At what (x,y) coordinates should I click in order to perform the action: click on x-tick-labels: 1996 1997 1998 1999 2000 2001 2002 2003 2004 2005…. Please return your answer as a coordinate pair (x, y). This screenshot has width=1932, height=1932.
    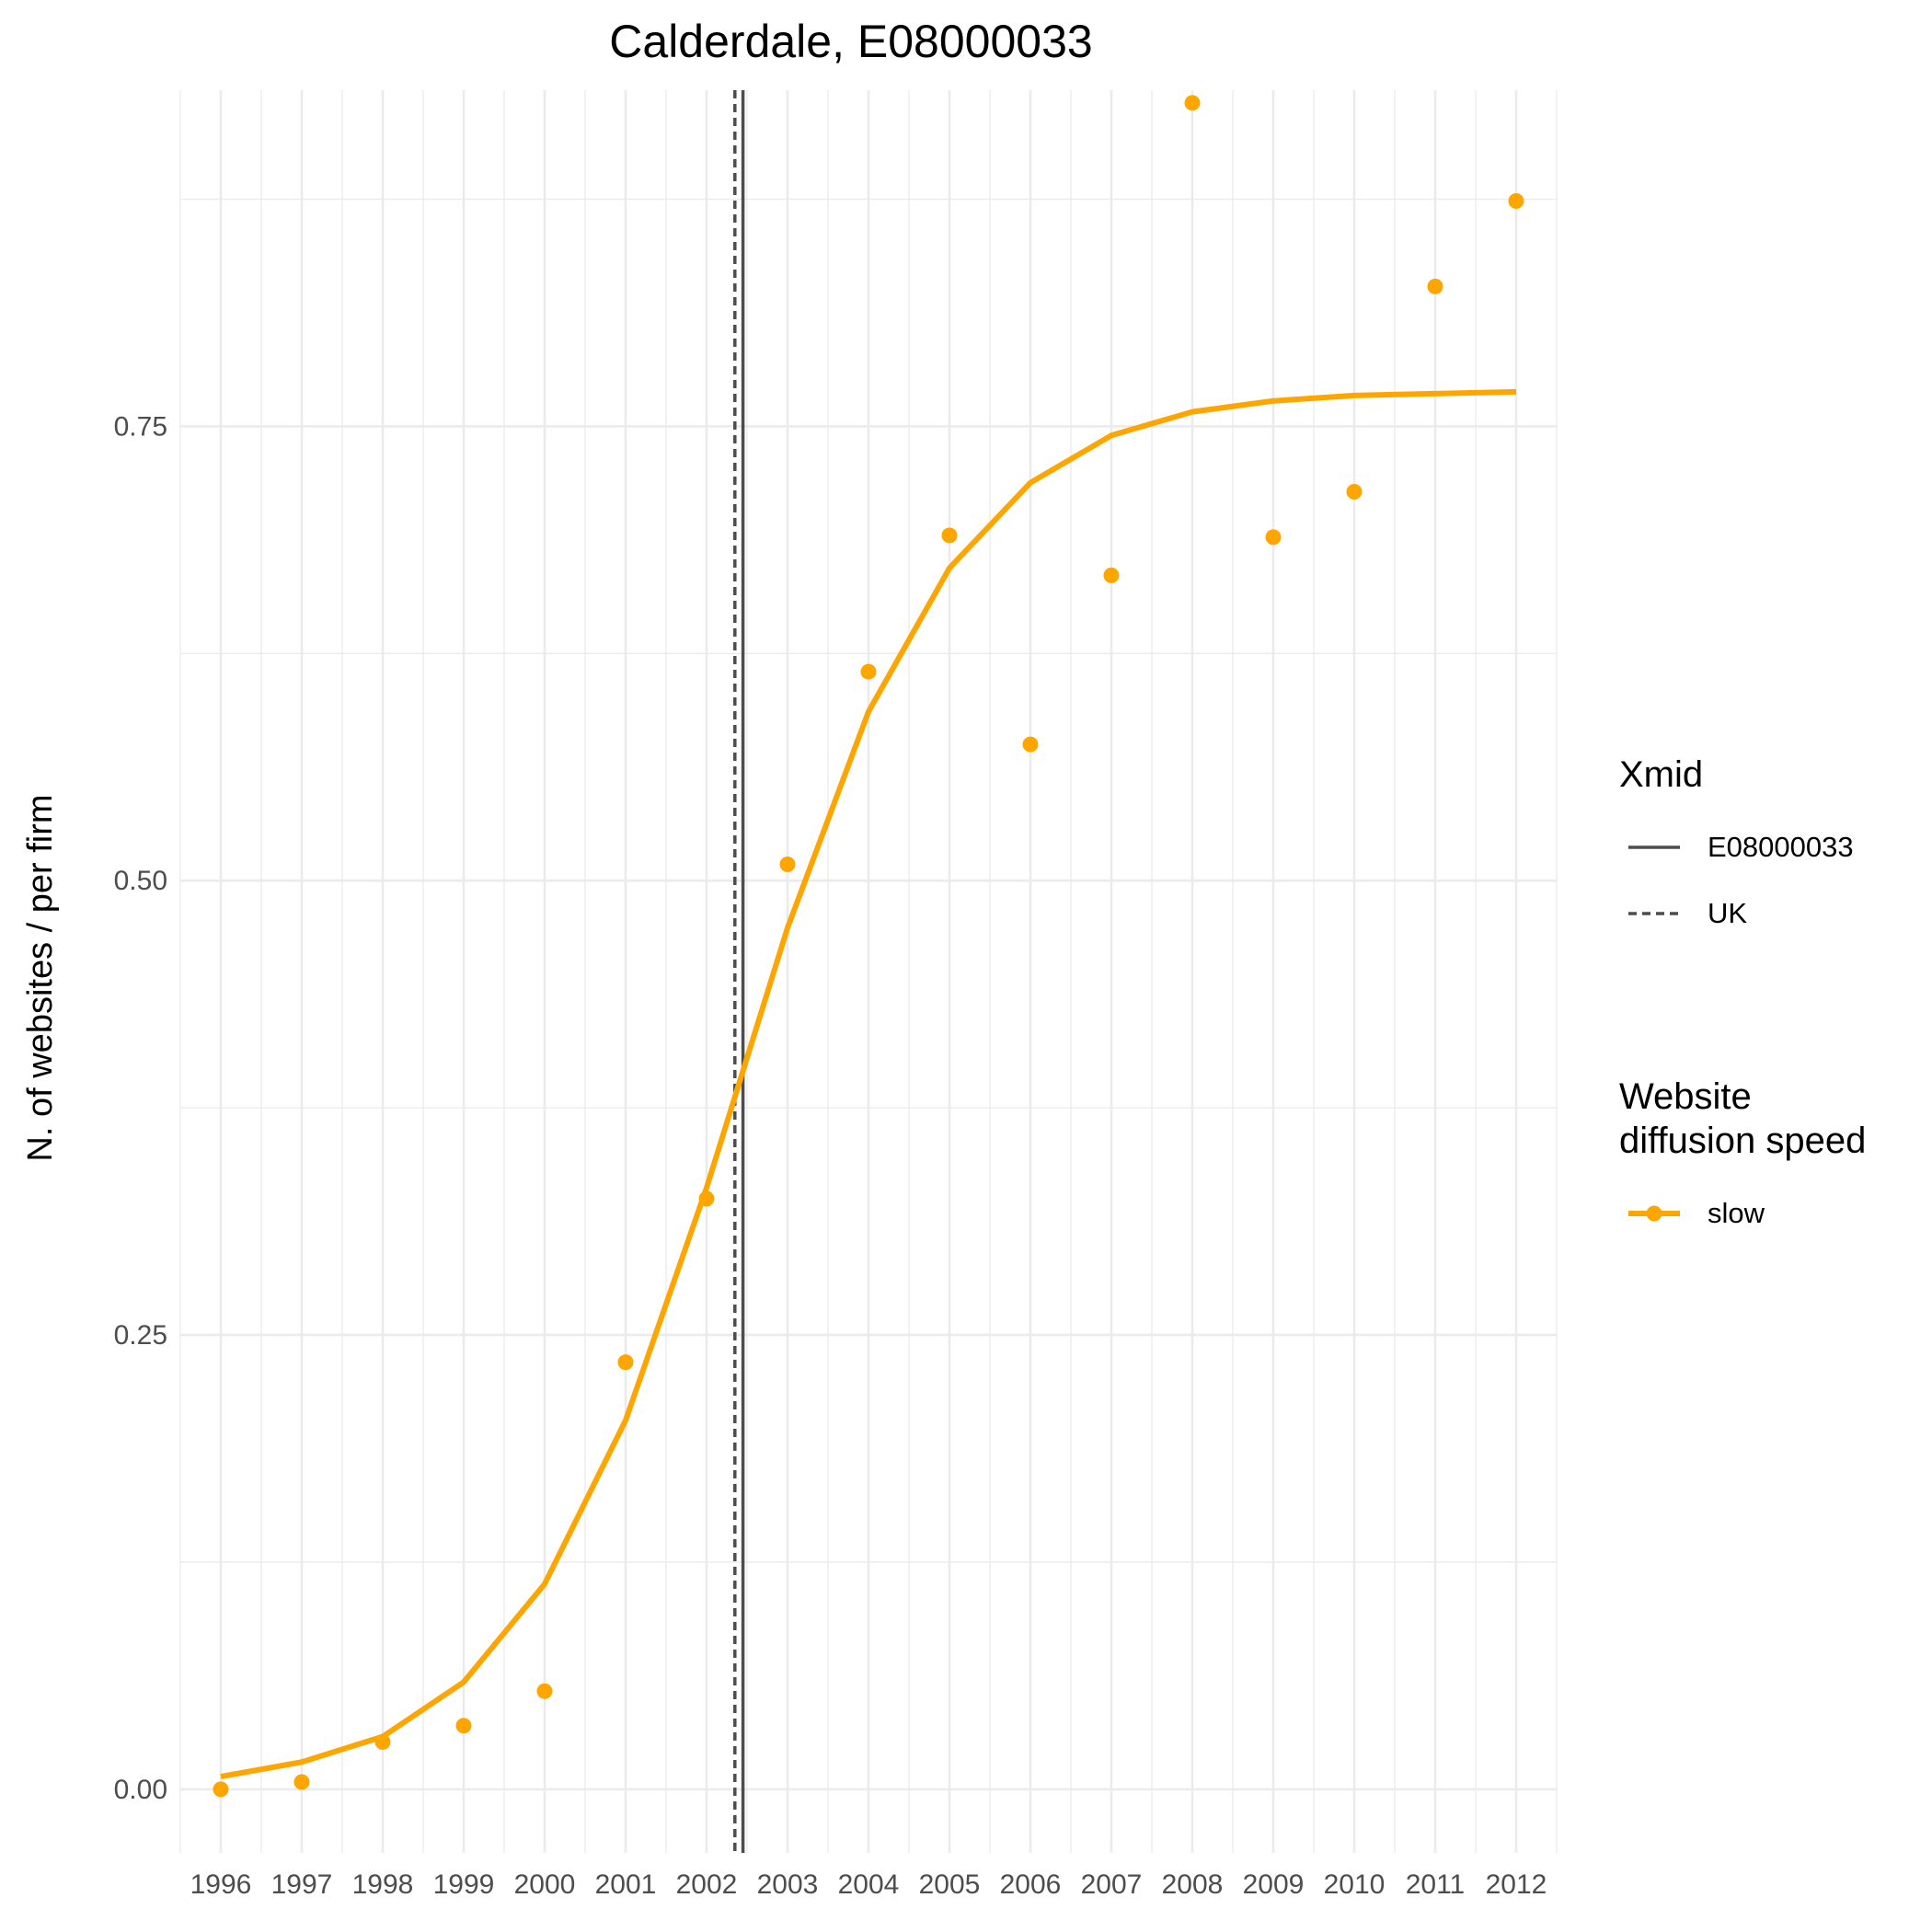
    Looking at the image, I should click on (868, 1884).